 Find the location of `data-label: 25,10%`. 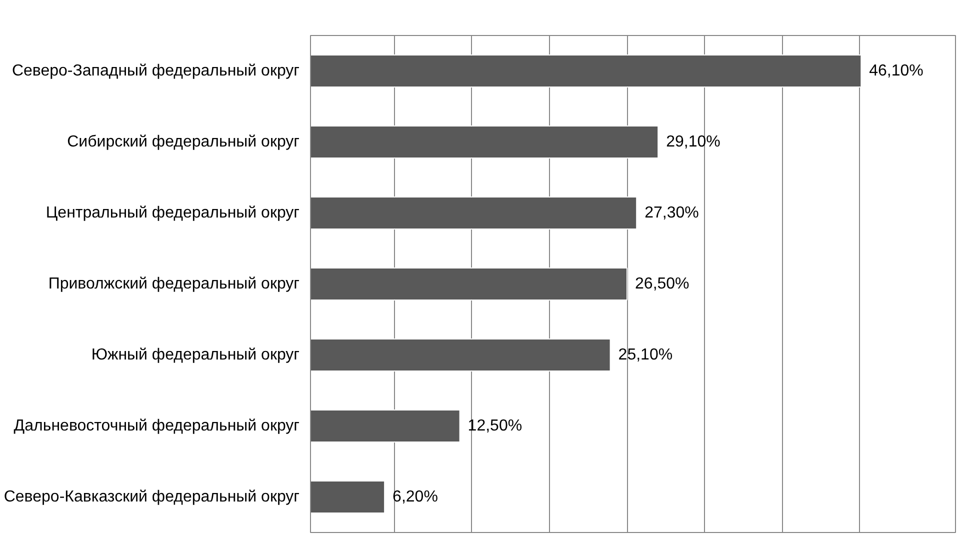

data-label: 25,10% is located at coordinates (645, 355).